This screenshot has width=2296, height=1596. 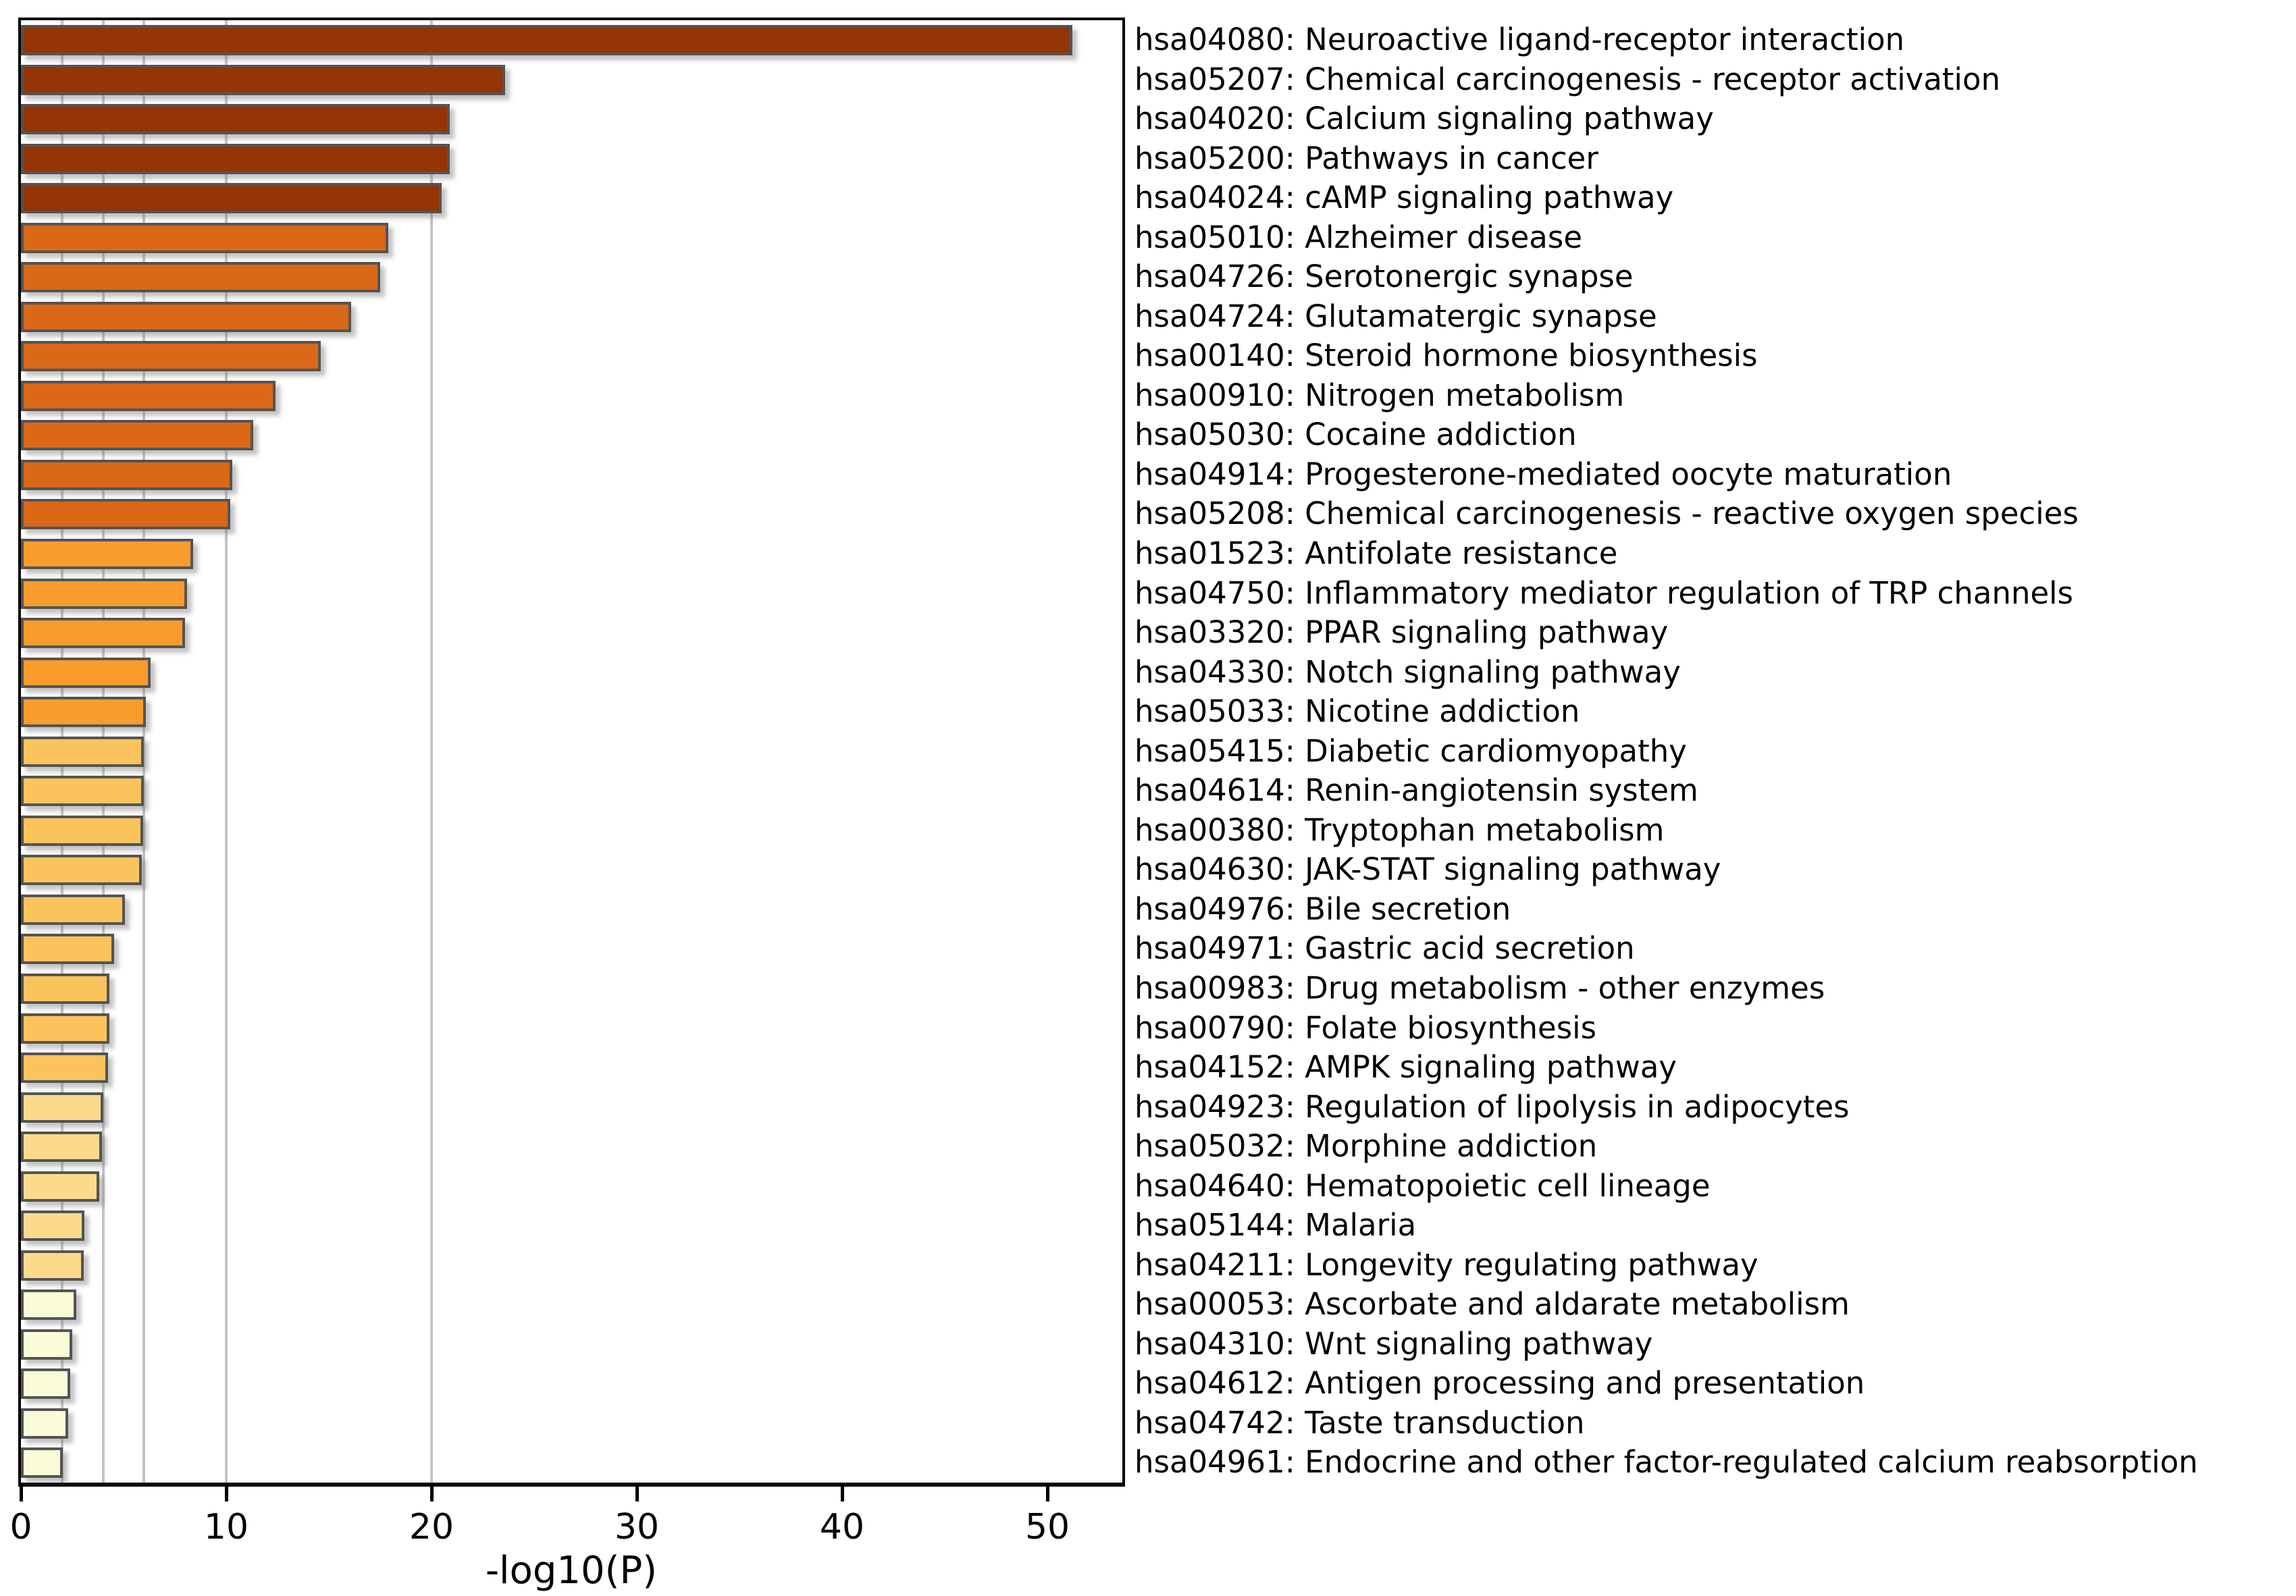 I want to click on pathway-label: hsa05415: Diabetic cardiomyopathy, so click(x=1411, y=751).